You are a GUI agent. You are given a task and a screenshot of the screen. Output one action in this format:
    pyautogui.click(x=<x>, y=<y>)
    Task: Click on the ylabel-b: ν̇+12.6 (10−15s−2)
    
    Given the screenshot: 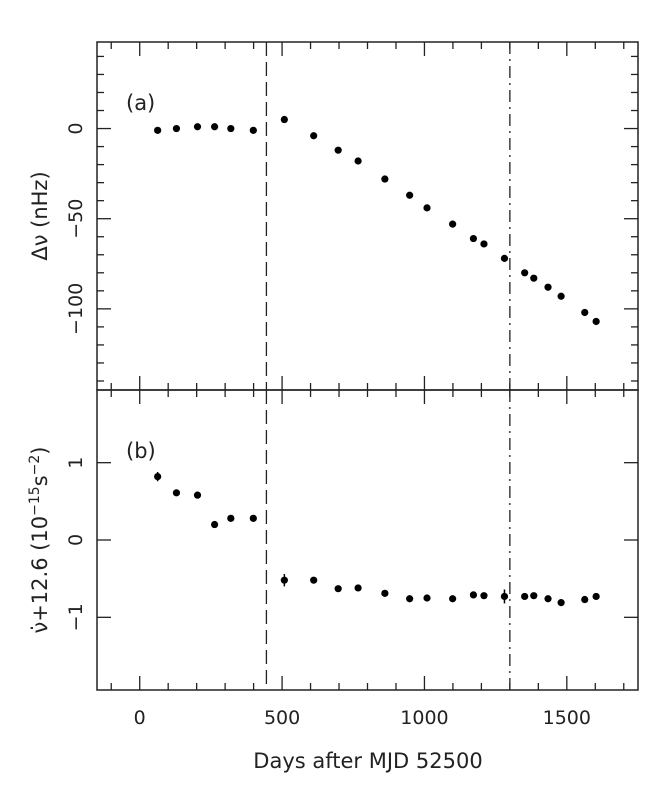 What is the action you would take?
    pyautogui.click(x=39, y=539)
    